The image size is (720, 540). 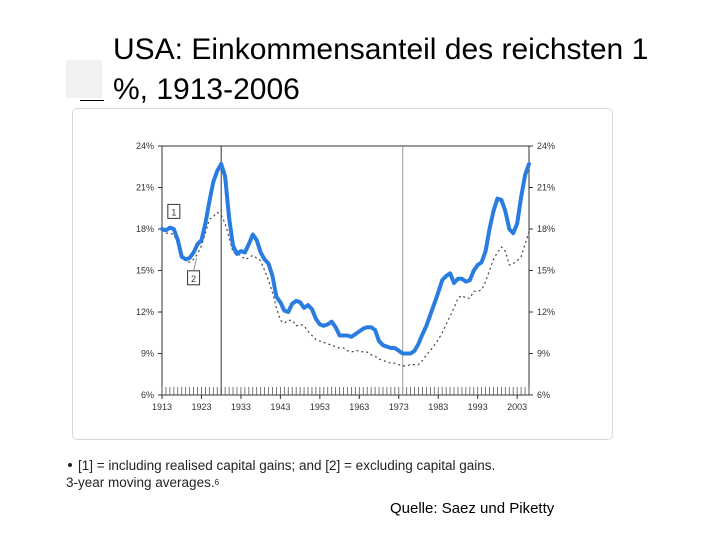 What do you see at coordinates (546, 188) in the screenshot?
I see `y-tick-label-right: 21%` at bounding box center [546, 188].